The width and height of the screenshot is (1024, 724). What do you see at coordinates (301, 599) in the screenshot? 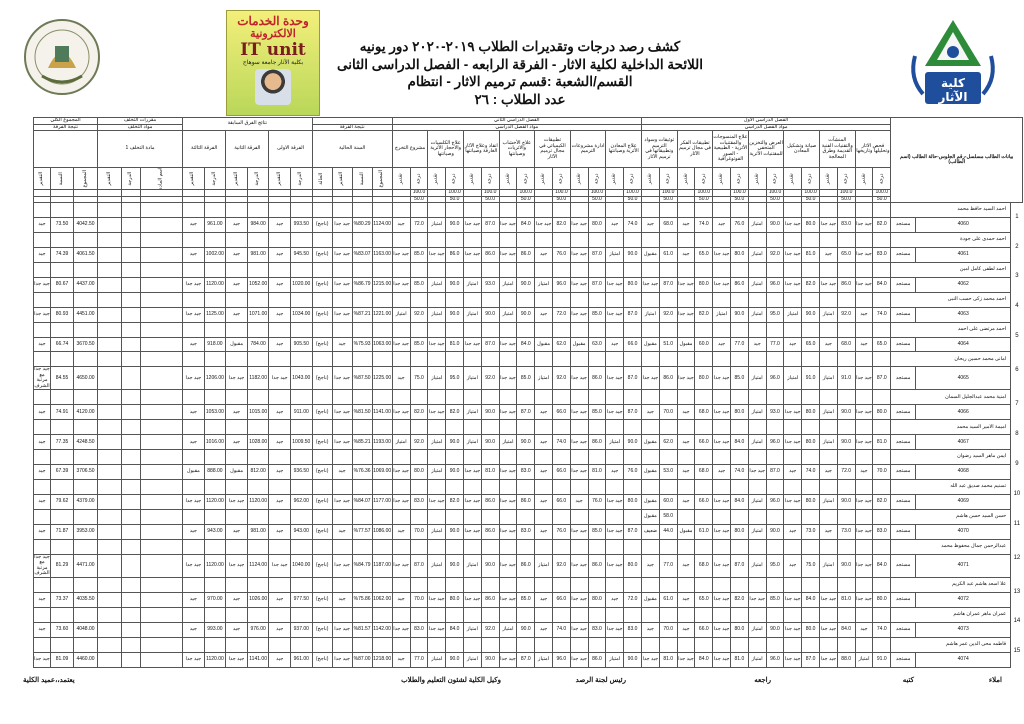
I see `previous-year-score-cell: 977.50` at bounding box center [301, 599].